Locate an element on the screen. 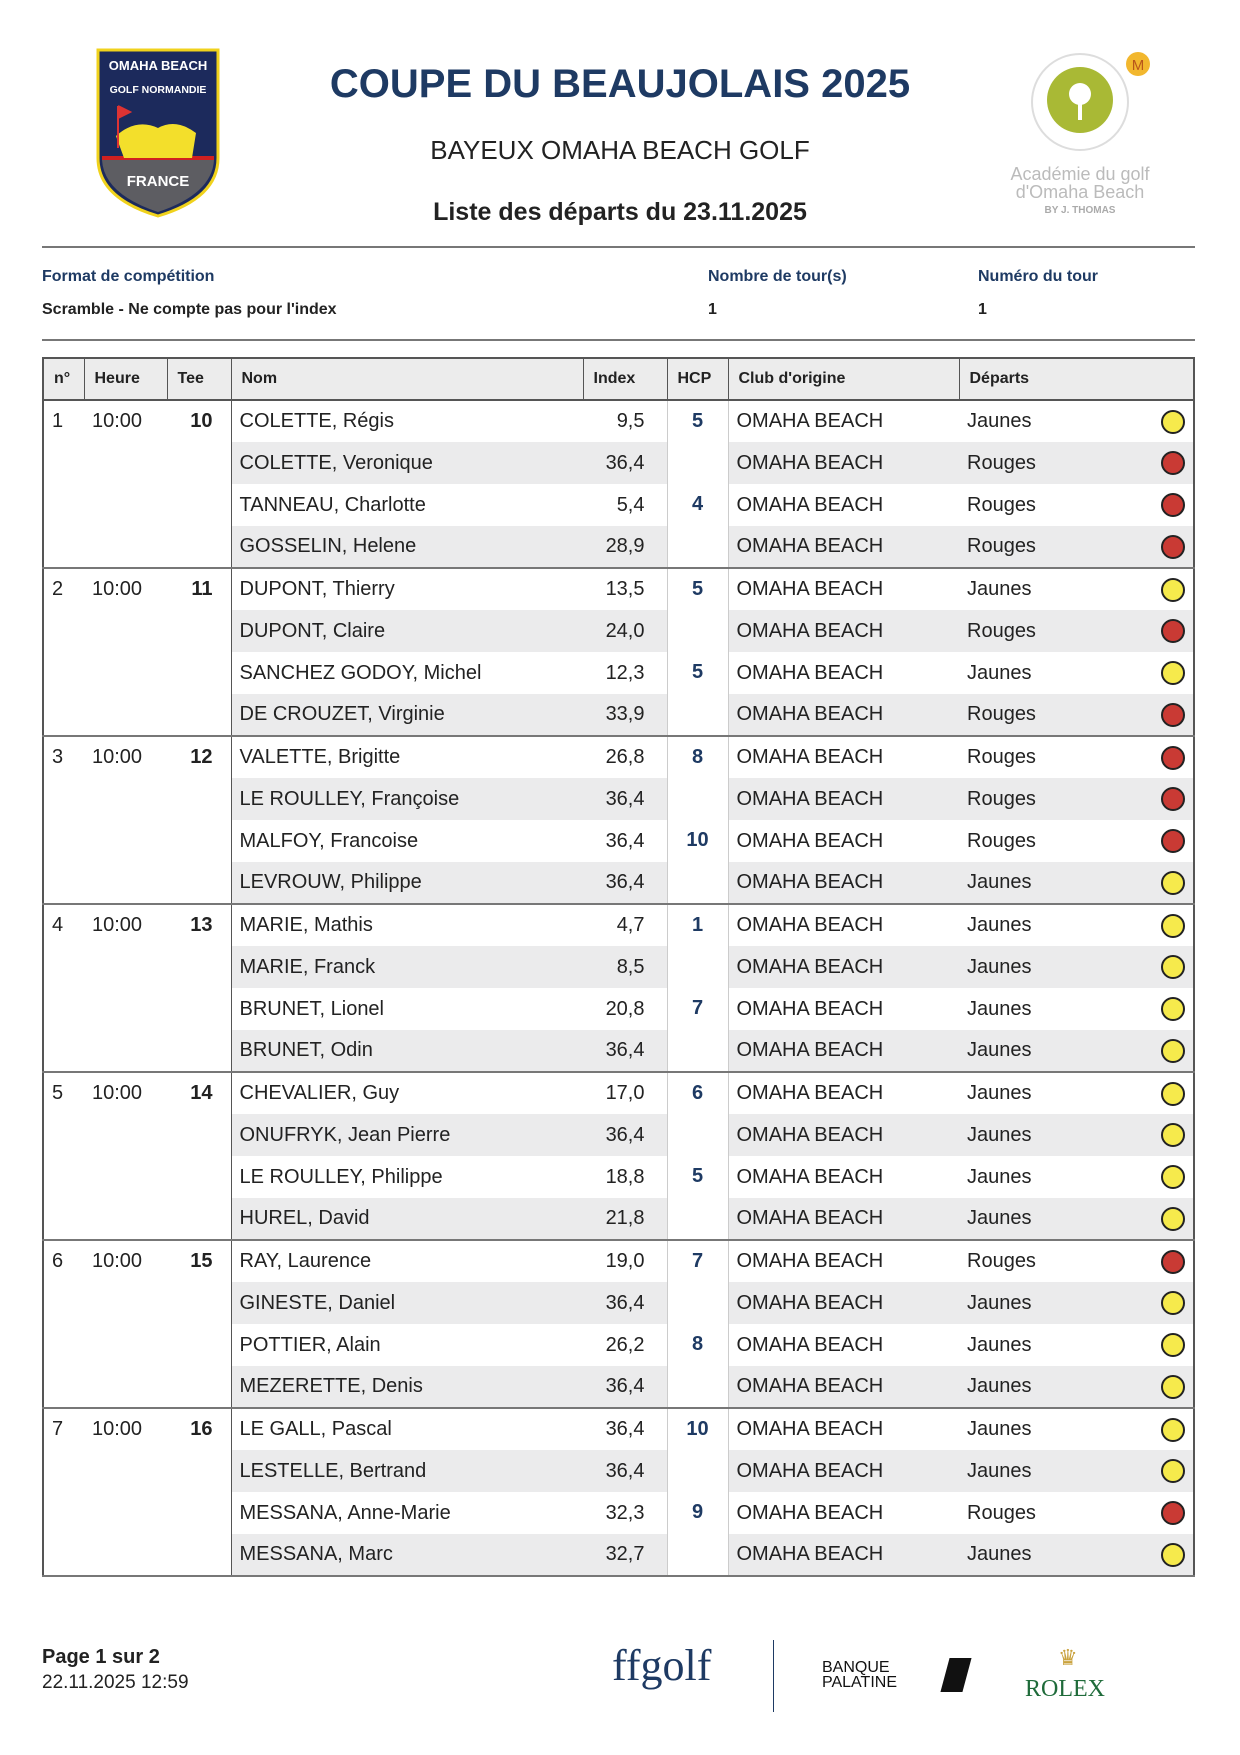 This screenshot has width=1240, height=1755. player-index: 17,0 is located at coordinates (625, 1093).